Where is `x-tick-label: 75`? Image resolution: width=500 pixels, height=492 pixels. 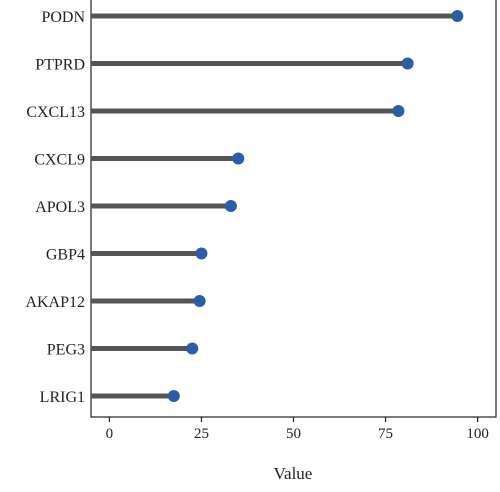
x-tick-label: 75 is located at coordinates (385, 434).